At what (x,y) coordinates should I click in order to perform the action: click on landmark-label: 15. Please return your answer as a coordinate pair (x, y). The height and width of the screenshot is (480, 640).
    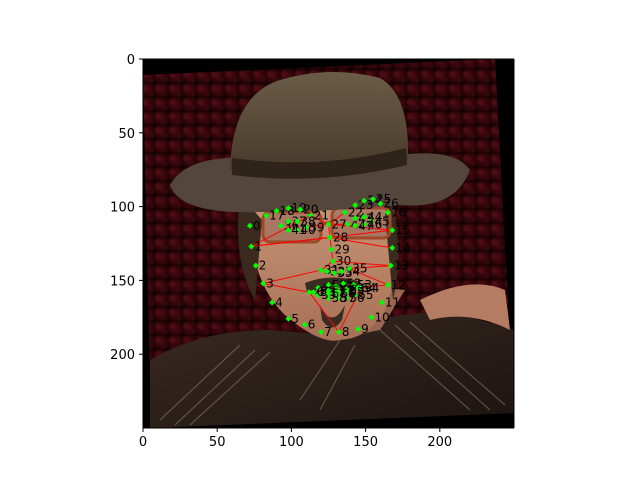
    Looking at the image, I should click on (402, 230).